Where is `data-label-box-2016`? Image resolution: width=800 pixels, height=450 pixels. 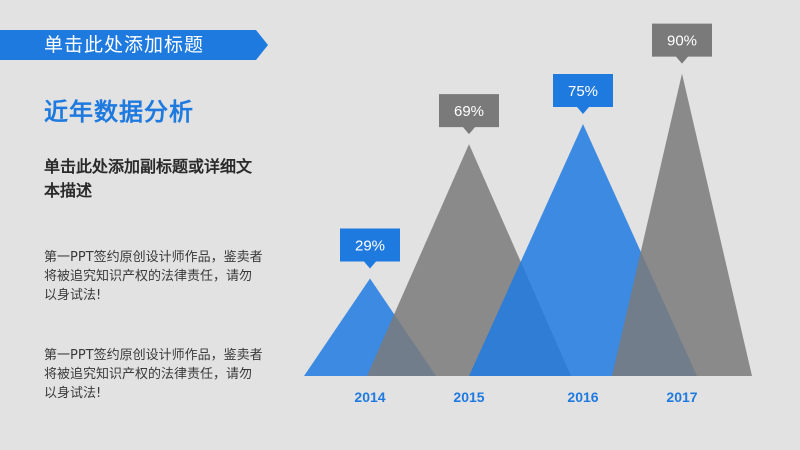 data-label-box-2016 is located at coordinates (583, 94).